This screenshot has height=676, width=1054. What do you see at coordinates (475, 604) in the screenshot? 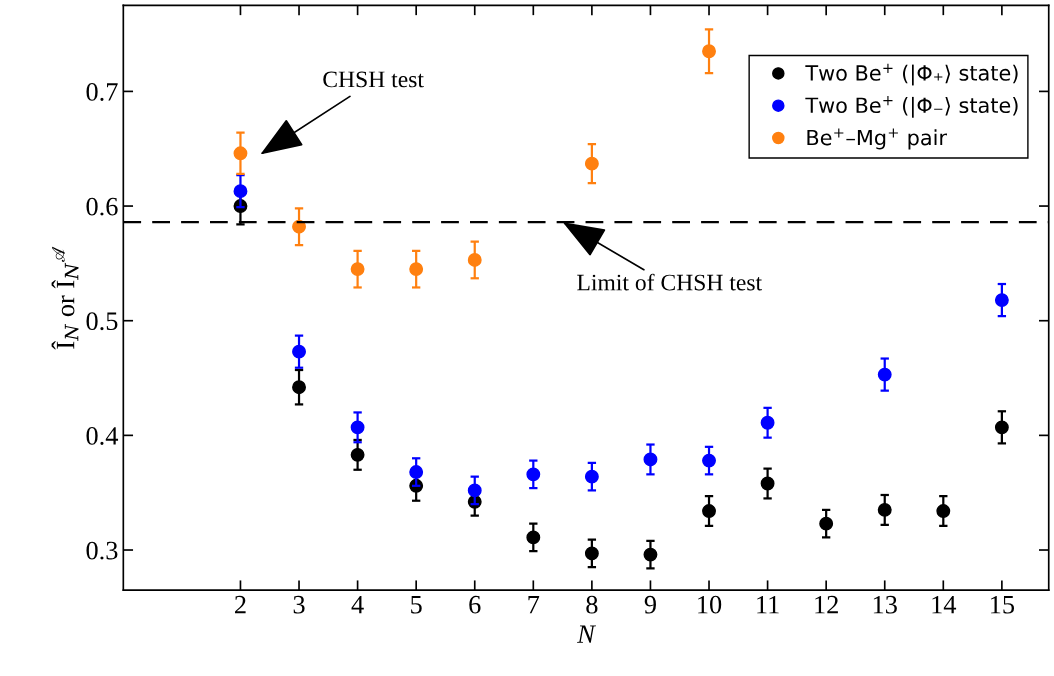
I see `x-tick-label: 6` at bounding box center [475, 604].